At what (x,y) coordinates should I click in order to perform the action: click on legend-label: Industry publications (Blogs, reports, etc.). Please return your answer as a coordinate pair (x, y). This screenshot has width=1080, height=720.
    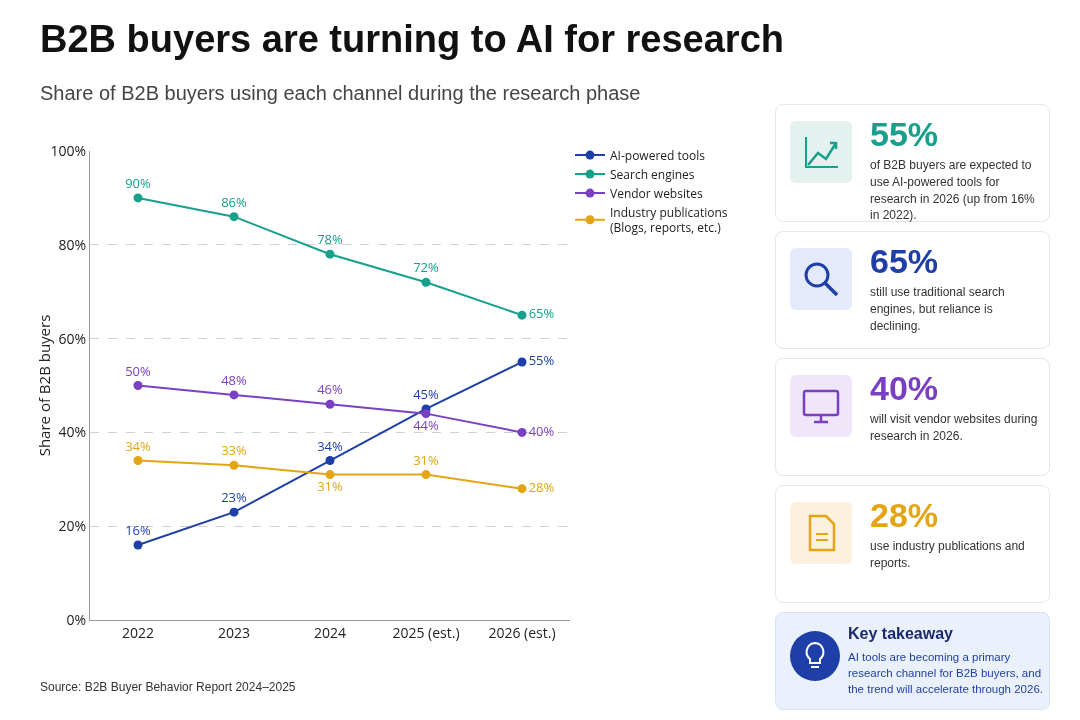
    Looking at the image, I should click on (669, 220).